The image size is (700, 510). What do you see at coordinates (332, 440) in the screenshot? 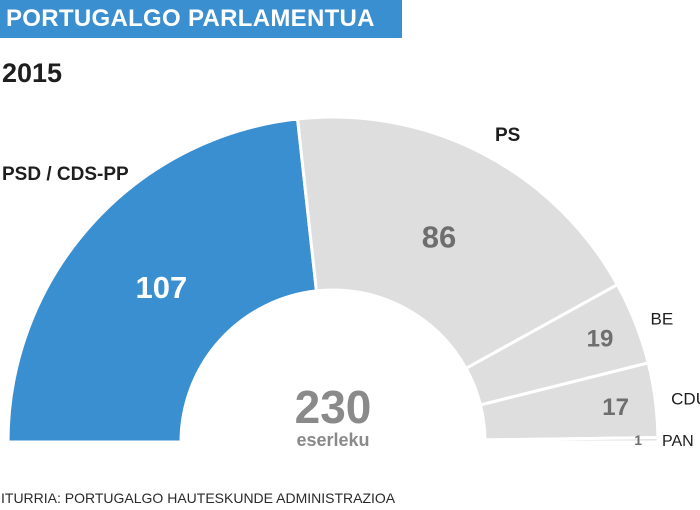
I see `total-seats-unit: eserleku` at bounding box center [332, 440].